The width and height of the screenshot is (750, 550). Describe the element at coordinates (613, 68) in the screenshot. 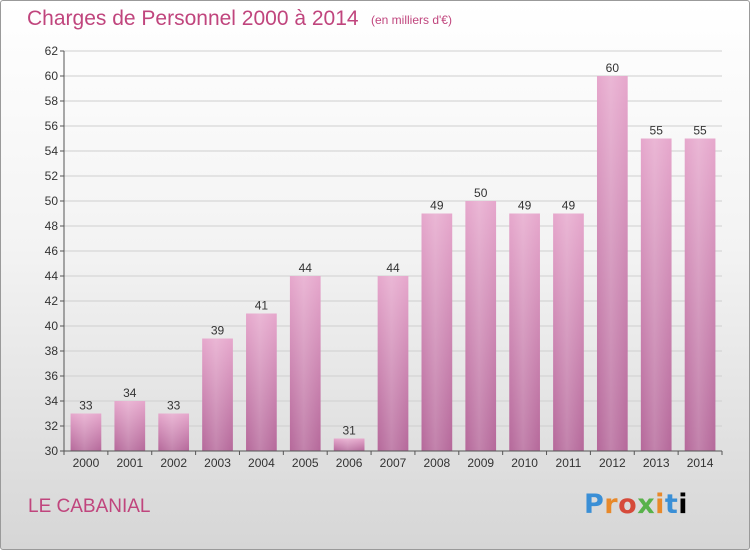

I see `data-label: 60` at that location.